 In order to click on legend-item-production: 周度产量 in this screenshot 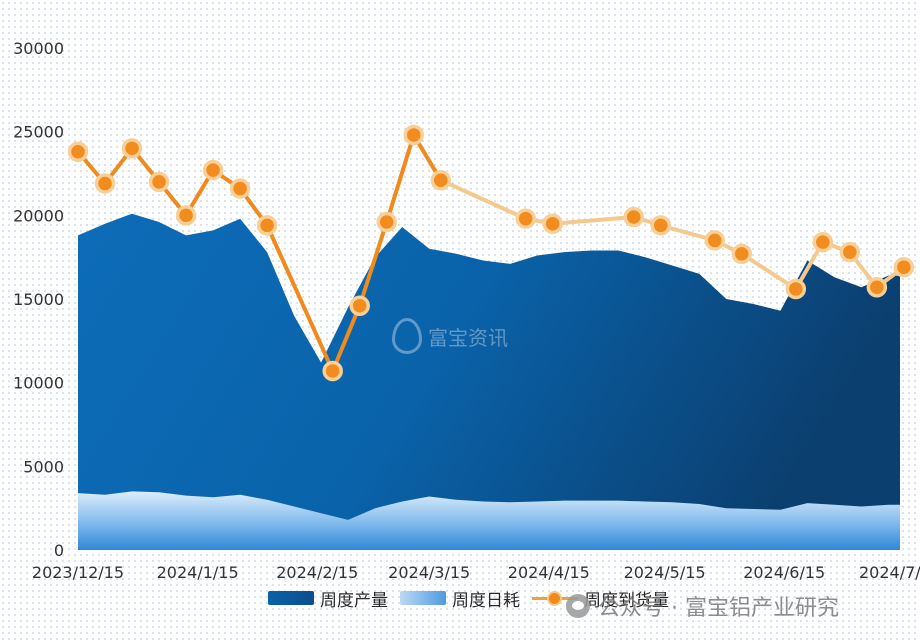, I will do `click(328, 598)`.